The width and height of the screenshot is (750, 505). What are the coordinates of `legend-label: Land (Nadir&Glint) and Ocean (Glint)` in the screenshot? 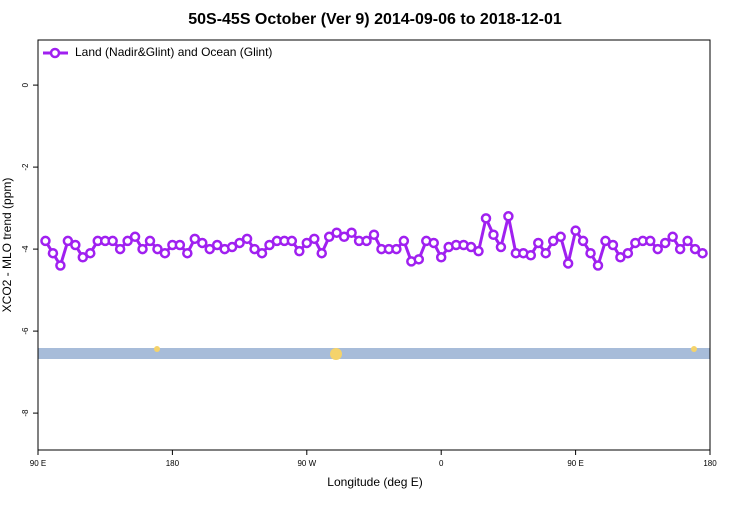 It's located at (173, 52).